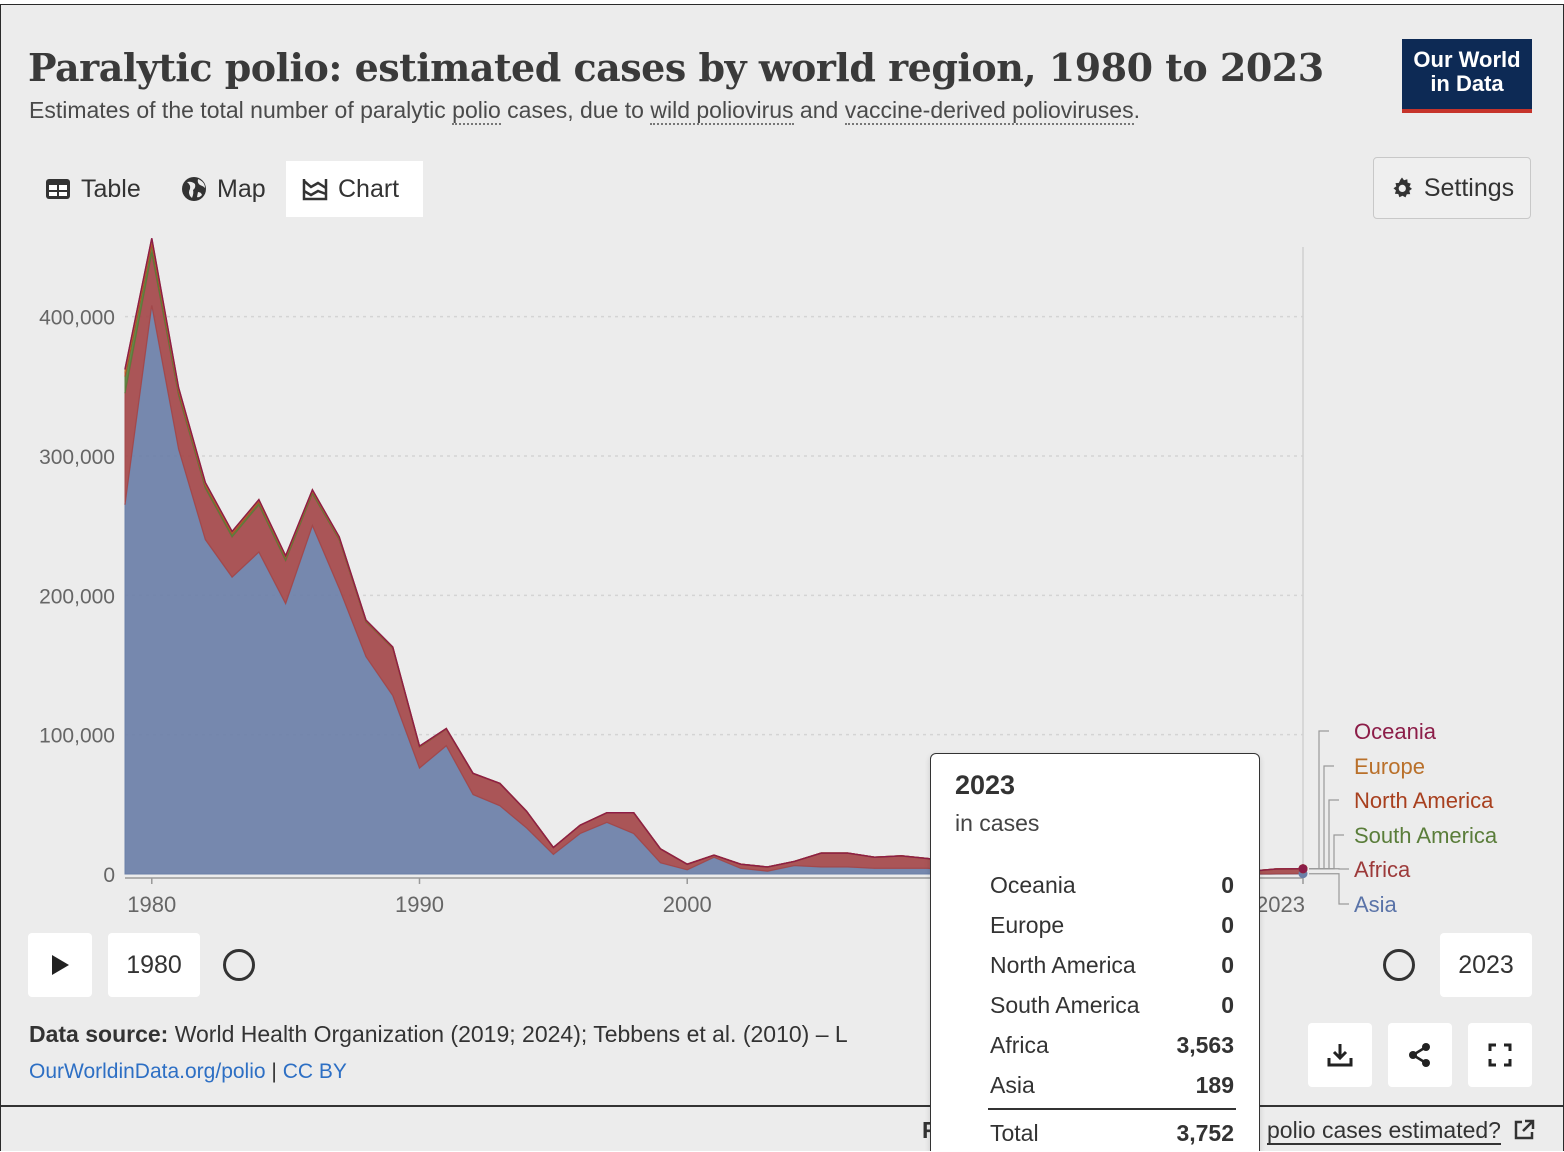  Describe the element at coordinates (1424, 800) in the screenshot. I see `legend-label-north-america: North America` at that location.